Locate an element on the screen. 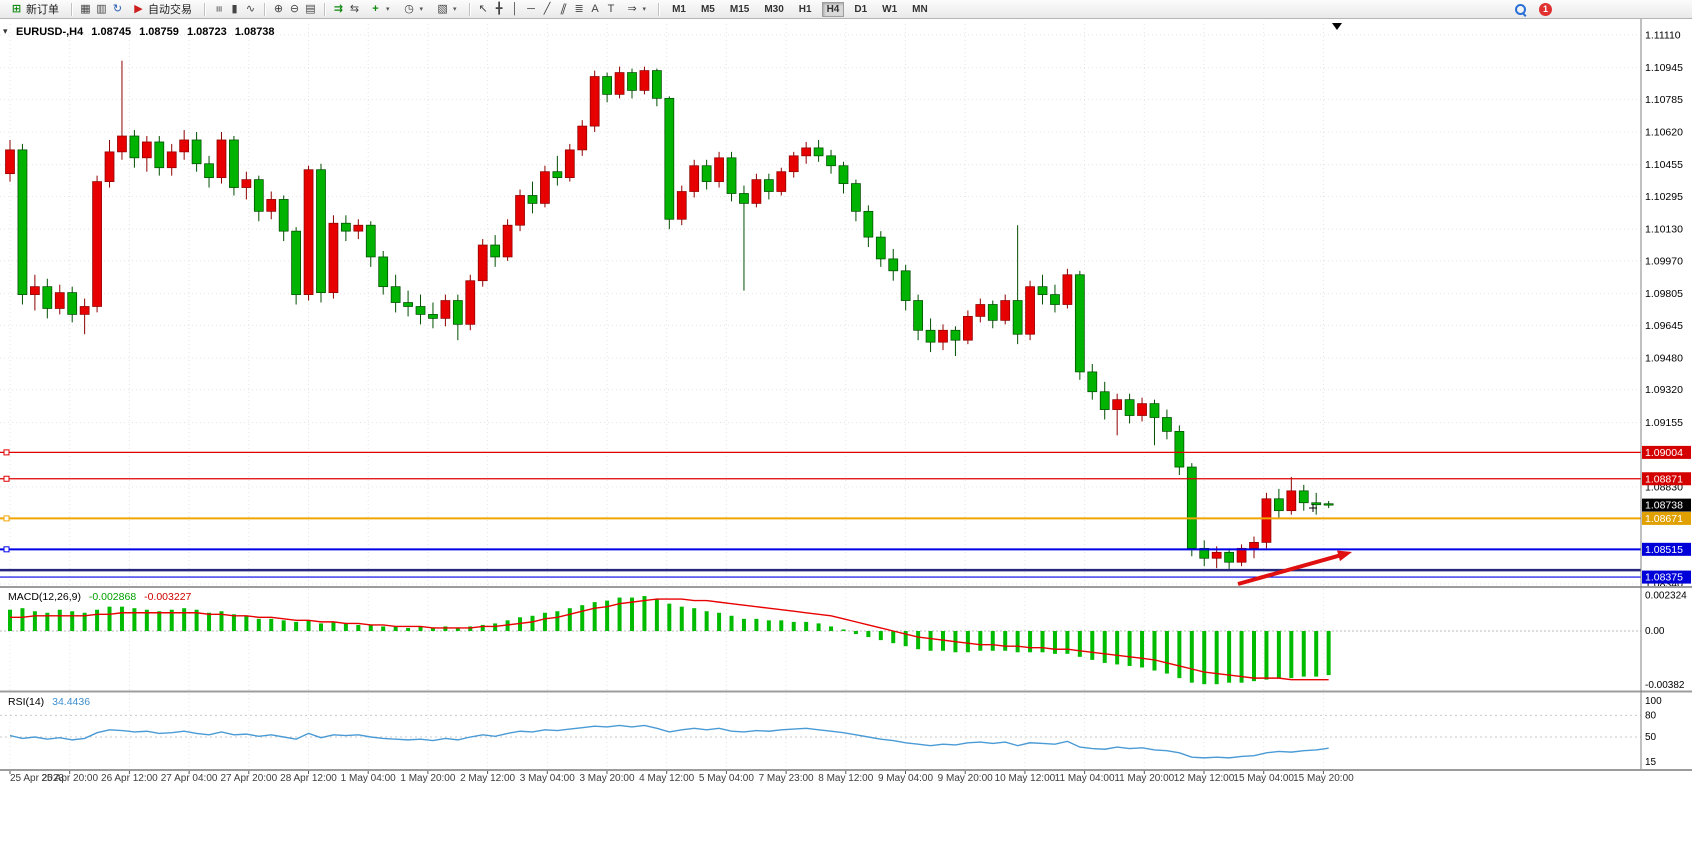  new-order-button: ⊞ 新订单 is located at coordinates (34, 9).